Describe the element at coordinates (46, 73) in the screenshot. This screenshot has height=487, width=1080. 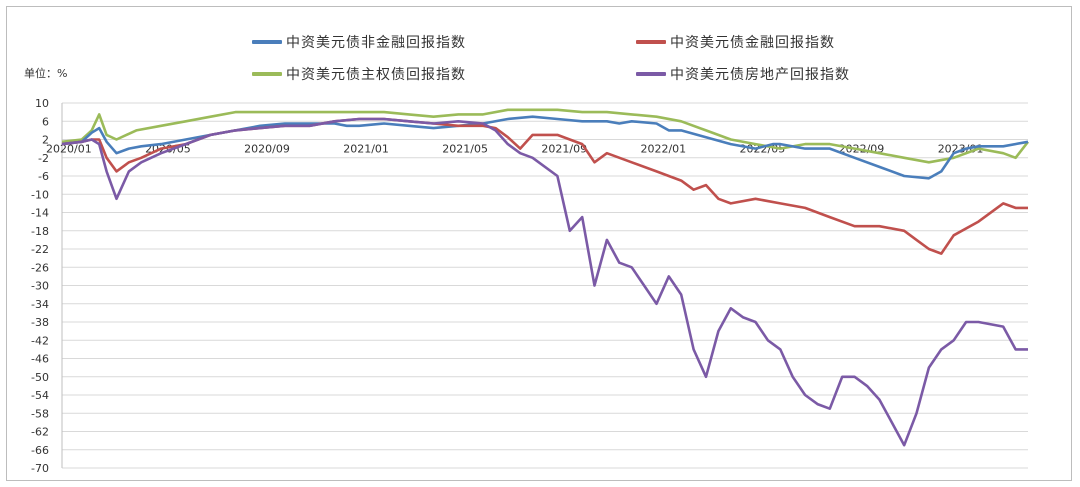
I see `unit-label: 单位：%` at that location.